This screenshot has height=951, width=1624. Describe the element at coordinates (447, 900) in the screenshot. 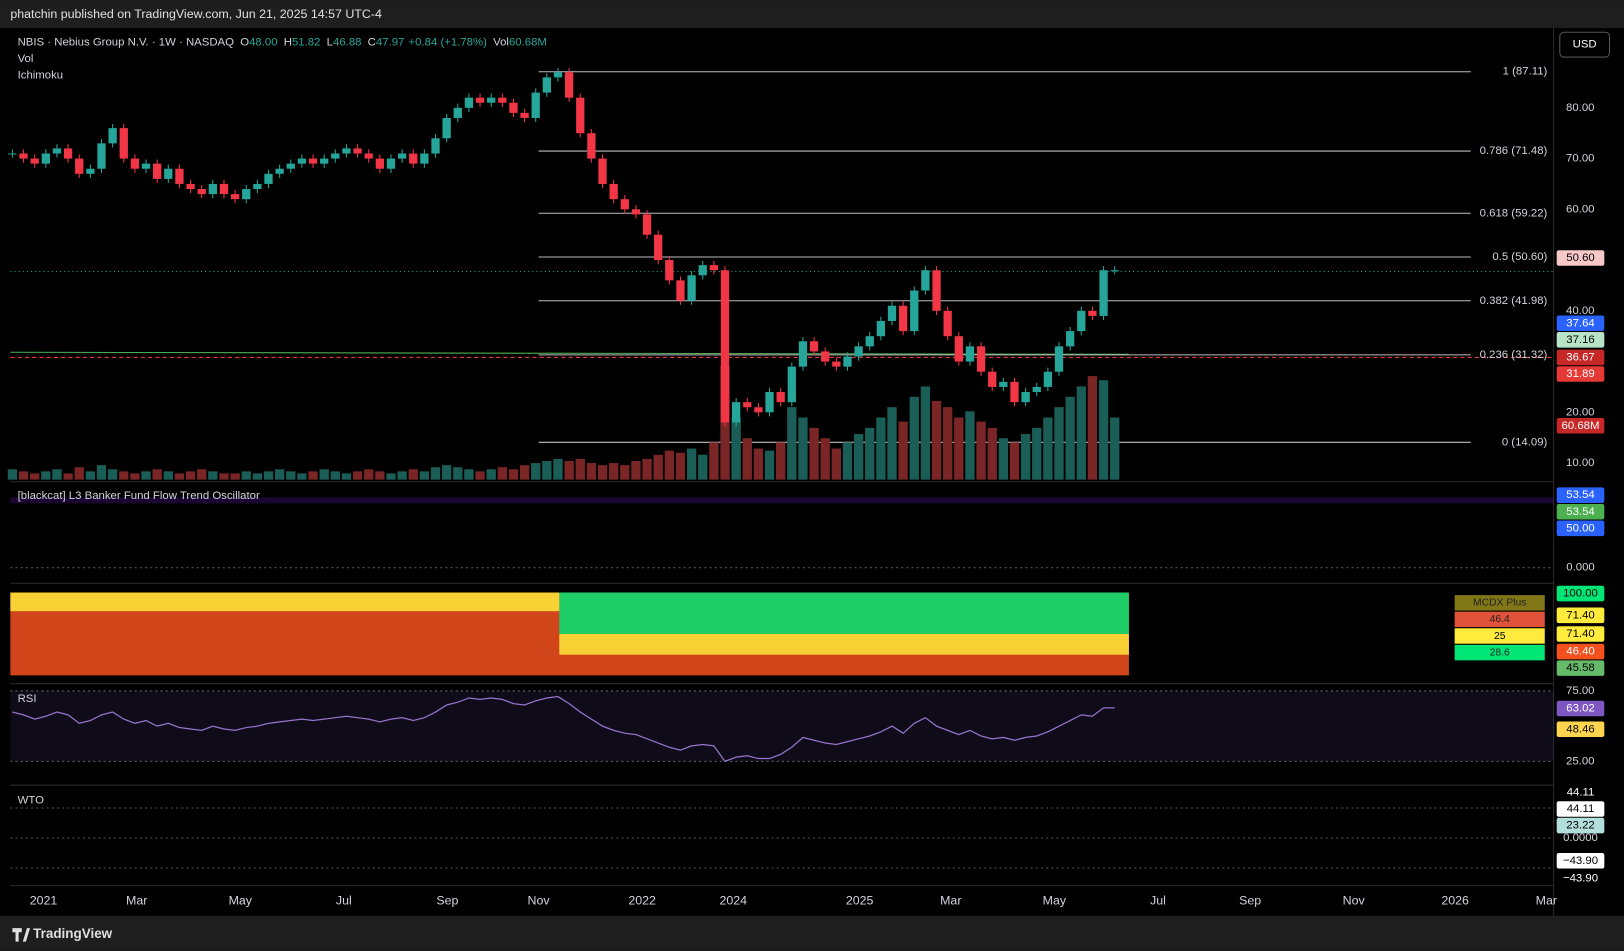

I see `x-tick-label: Sep` at that location.